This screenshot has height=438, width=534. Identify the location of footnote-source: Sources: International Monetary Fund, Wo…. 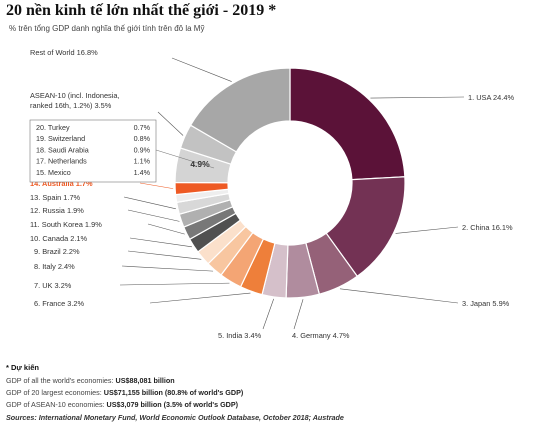
(175, 417).